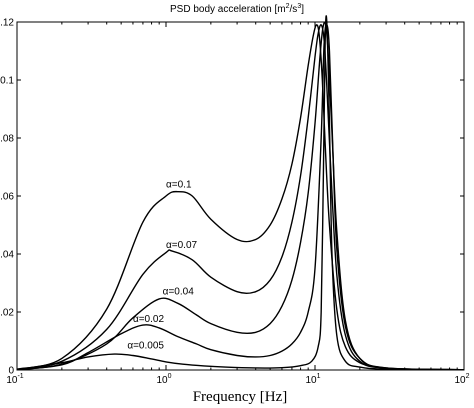  Describe the element at coordinates (162, 265) in the screenshot. I see `series-annotations: α=0.1 α=0.07 α=0.04 α=0.02 α=0.005` at that location.